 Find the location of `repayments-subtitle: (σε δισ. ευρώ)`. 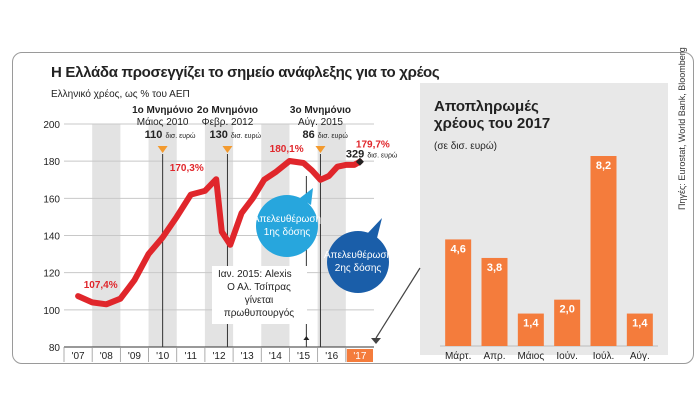

repayments-subtitle: (σε δισ. ευρώ) is located at coordinates (466, 146).